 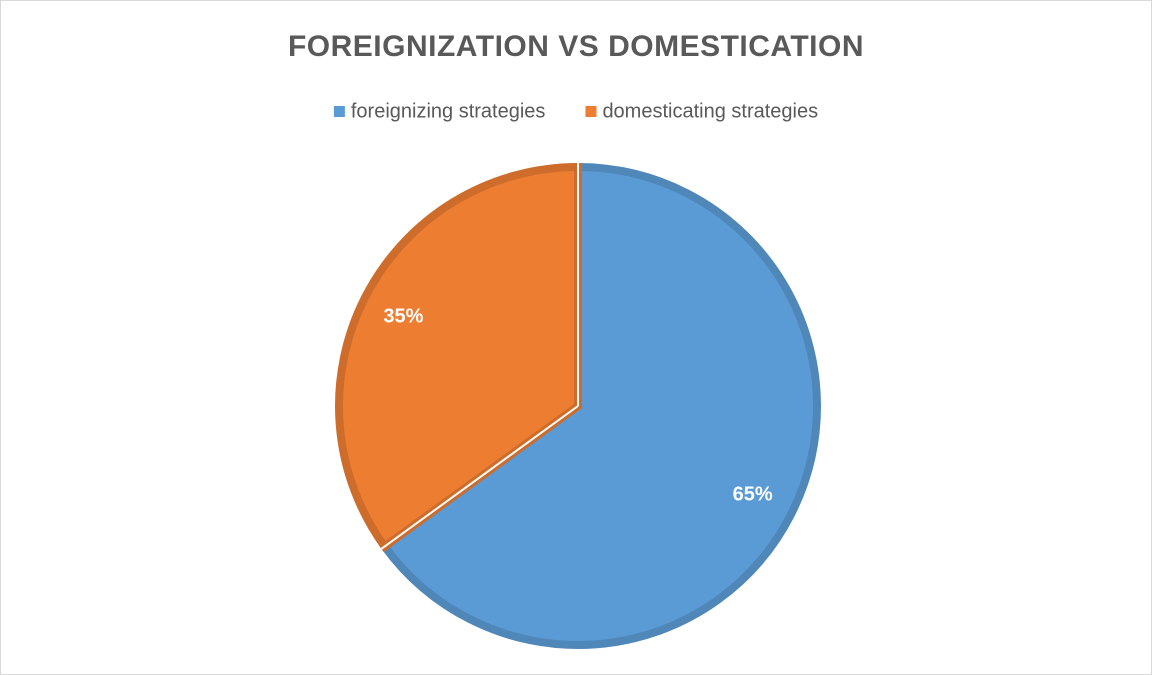 I want to click on data-label: 65%, so click(x=753, y=494).